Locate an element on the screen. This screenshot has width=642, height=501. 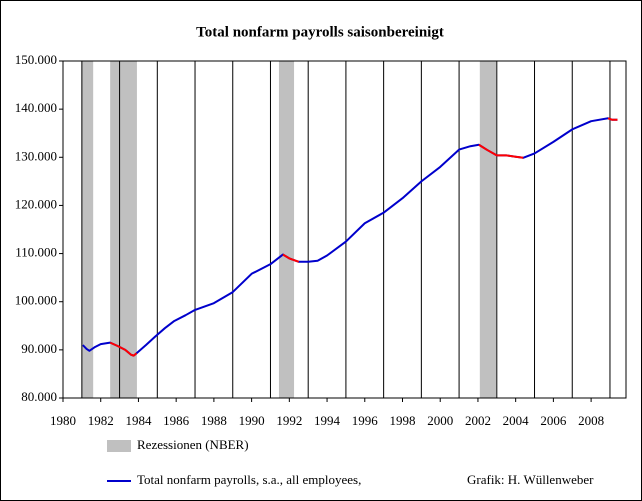
credit: Grafik: H. Wüllenweber is located at coordinates (530, 479).